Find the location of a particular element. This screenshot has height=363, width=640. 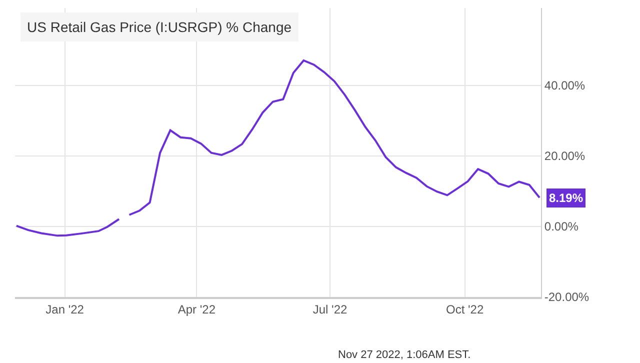

text: US Retail Gas Price (I:USRGP) % Change is located at coordinates (159, 27).